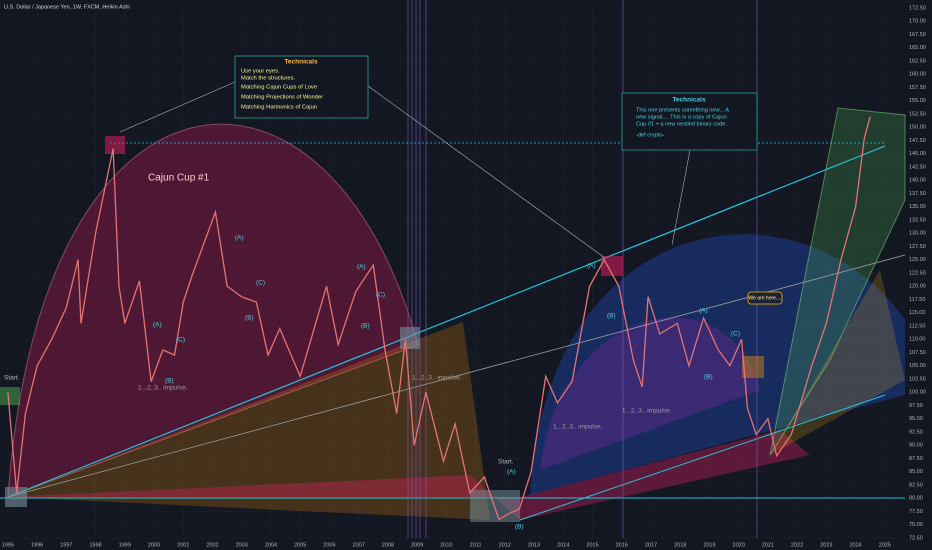  I want to click on y-tick-label: 137.50, so click(917, 194).